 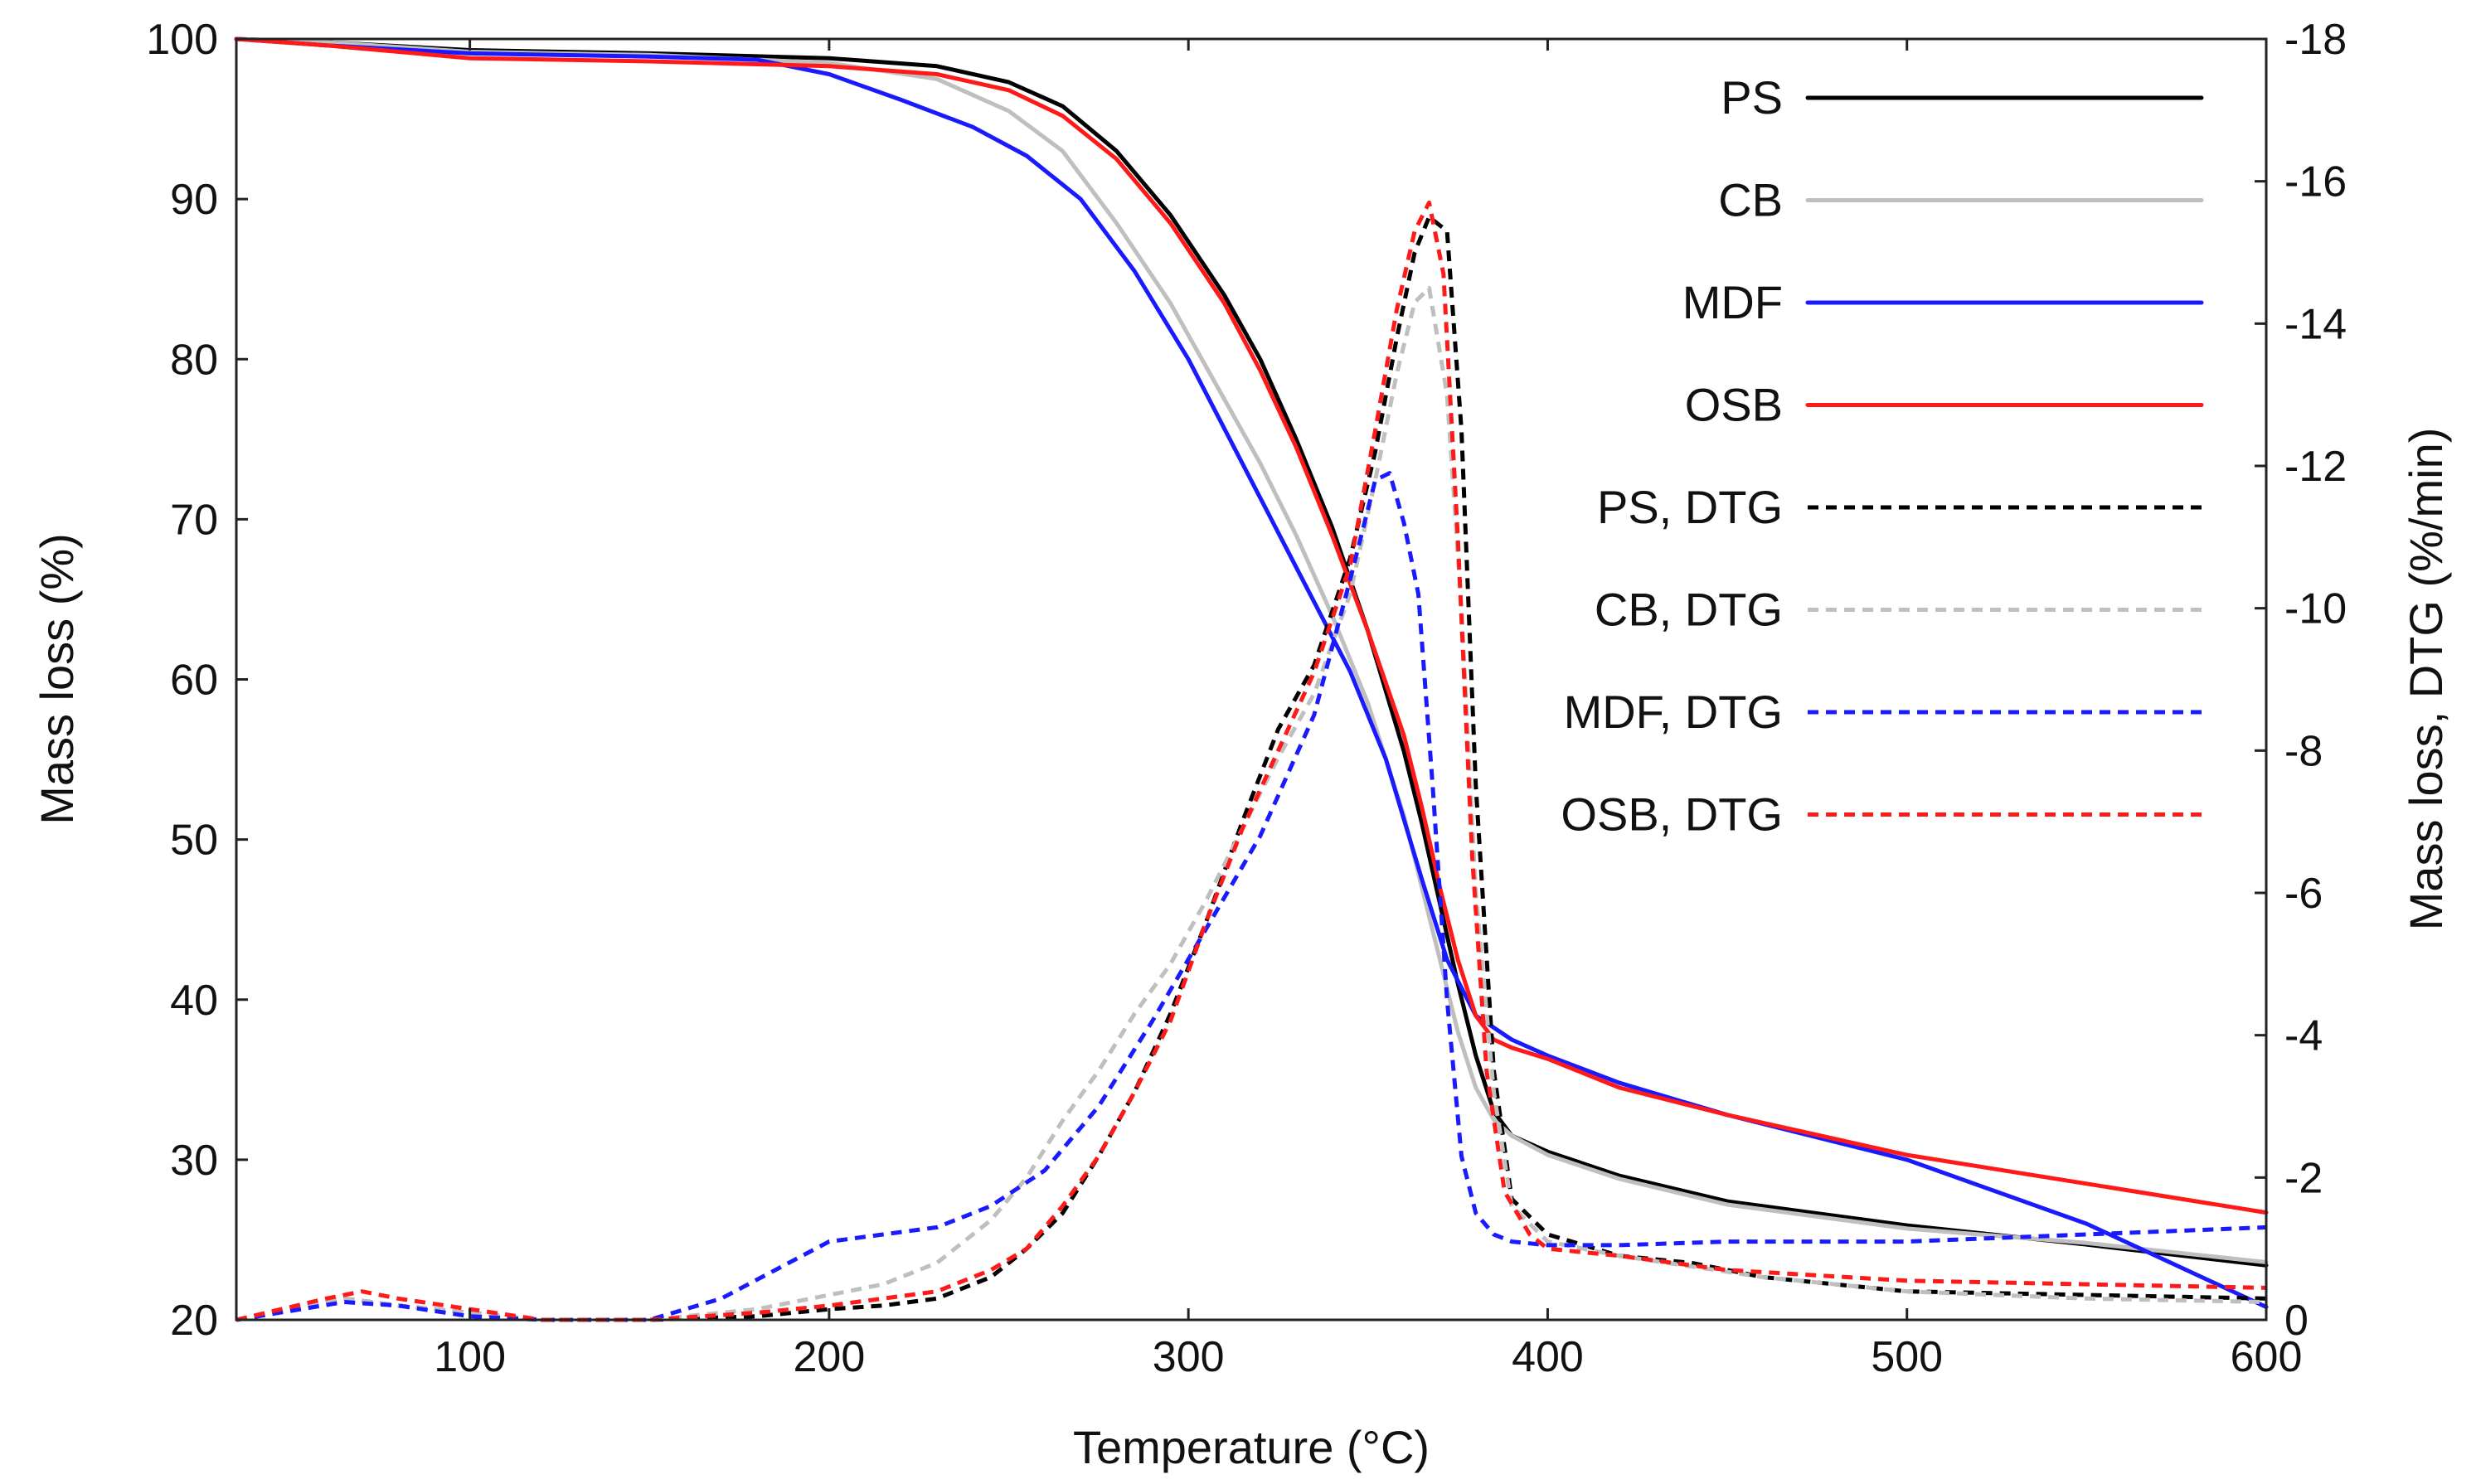 What do you see at coordinates (2303, 1036) in the screenshot?
I see `y2-tick-label: -4` at bounding box center [2303, 1036].